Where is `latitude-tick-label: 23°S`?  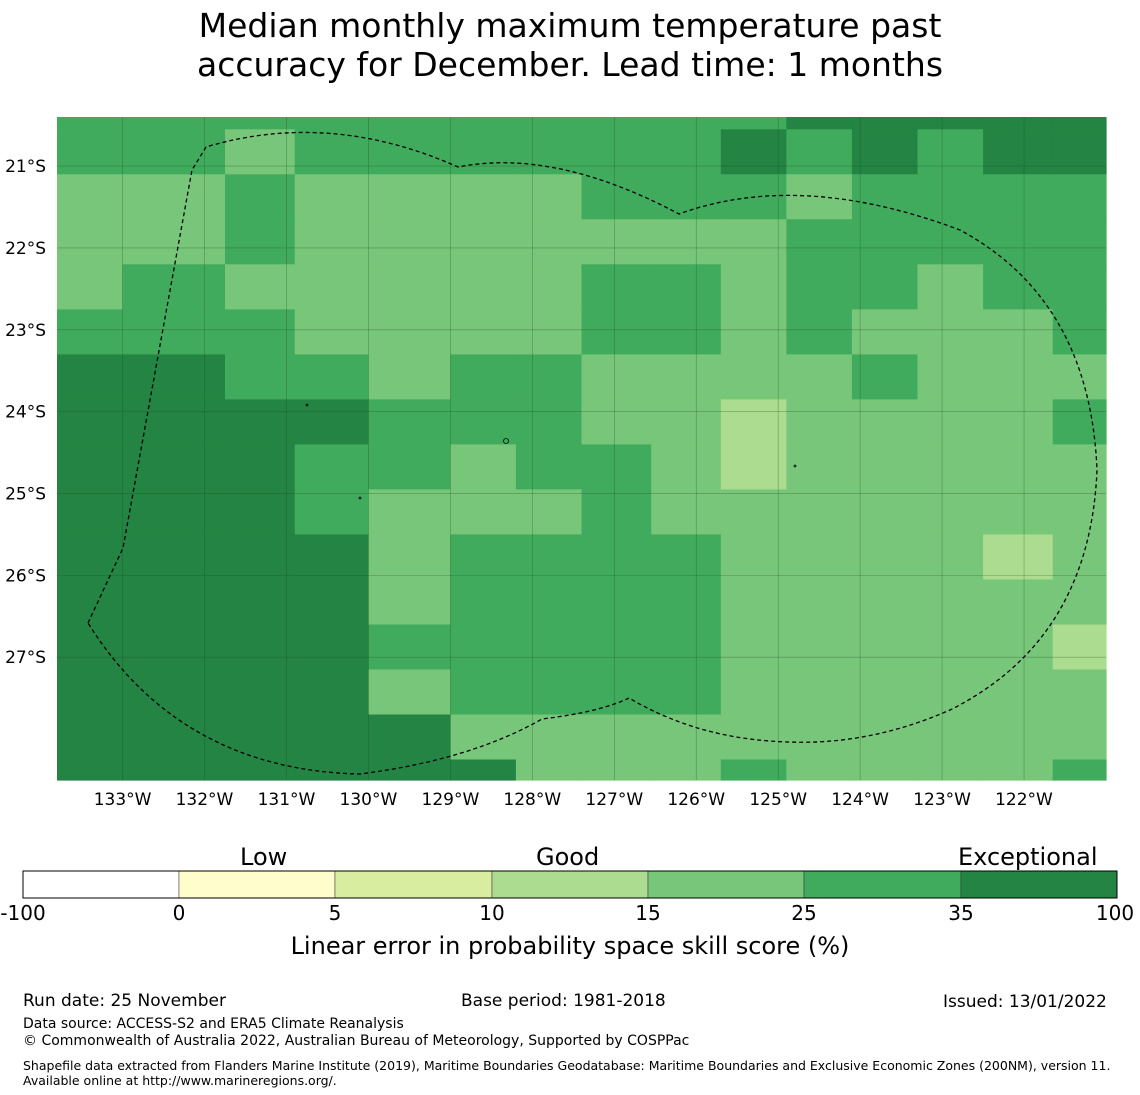
latitude-tick-label: 23°S is located at coordinates (25, 331).